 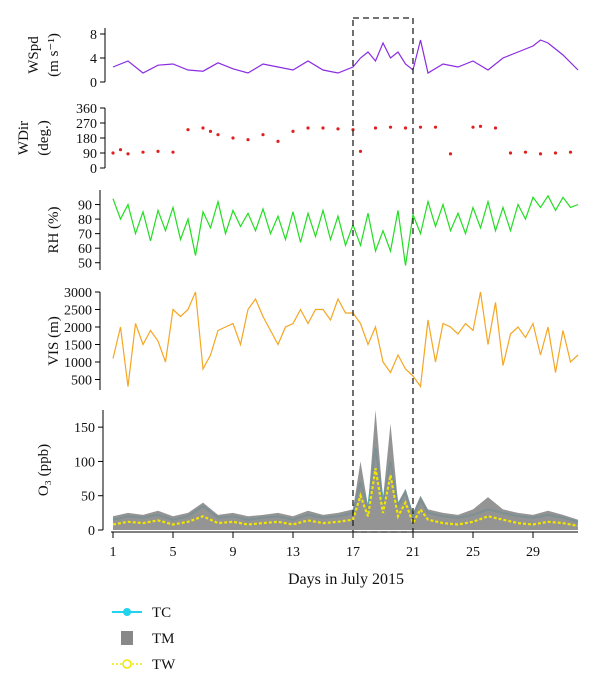 I want to click on y-axis-title: VIS (m), so click(x=54, y=341).